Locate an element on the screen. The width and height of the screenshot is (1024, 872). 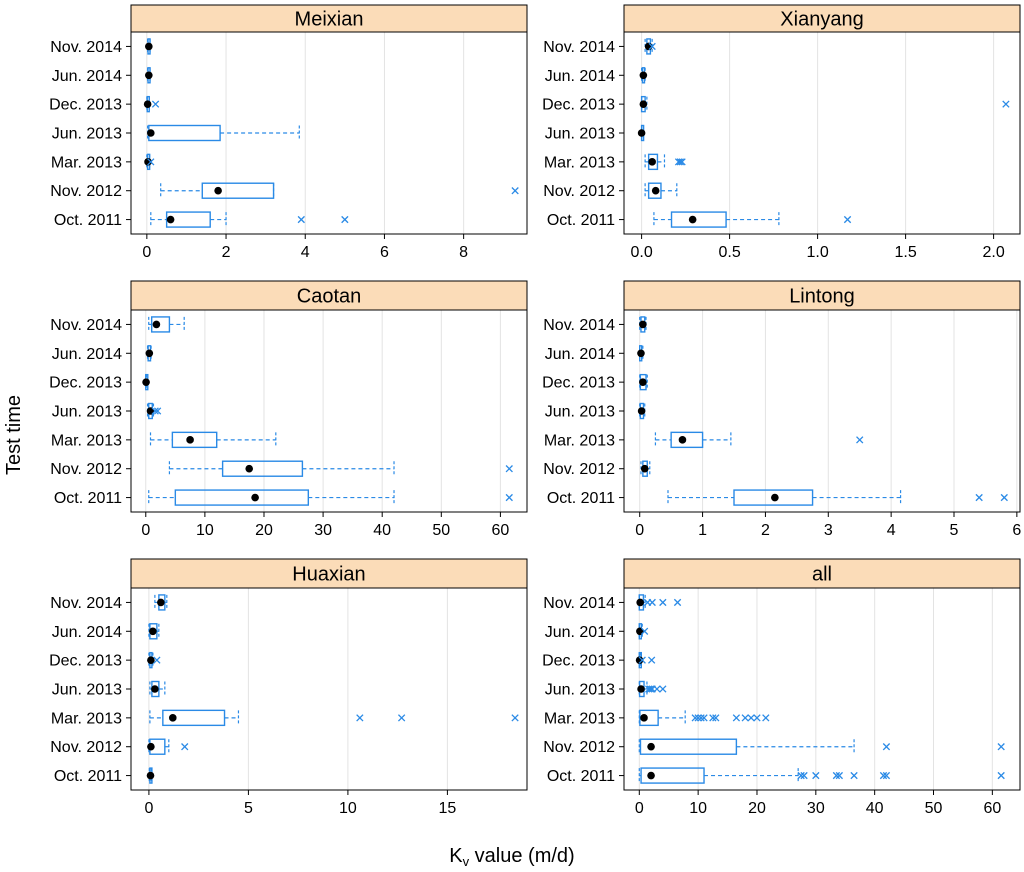
panel-title: Lintong is located at coordinates (822, 297).